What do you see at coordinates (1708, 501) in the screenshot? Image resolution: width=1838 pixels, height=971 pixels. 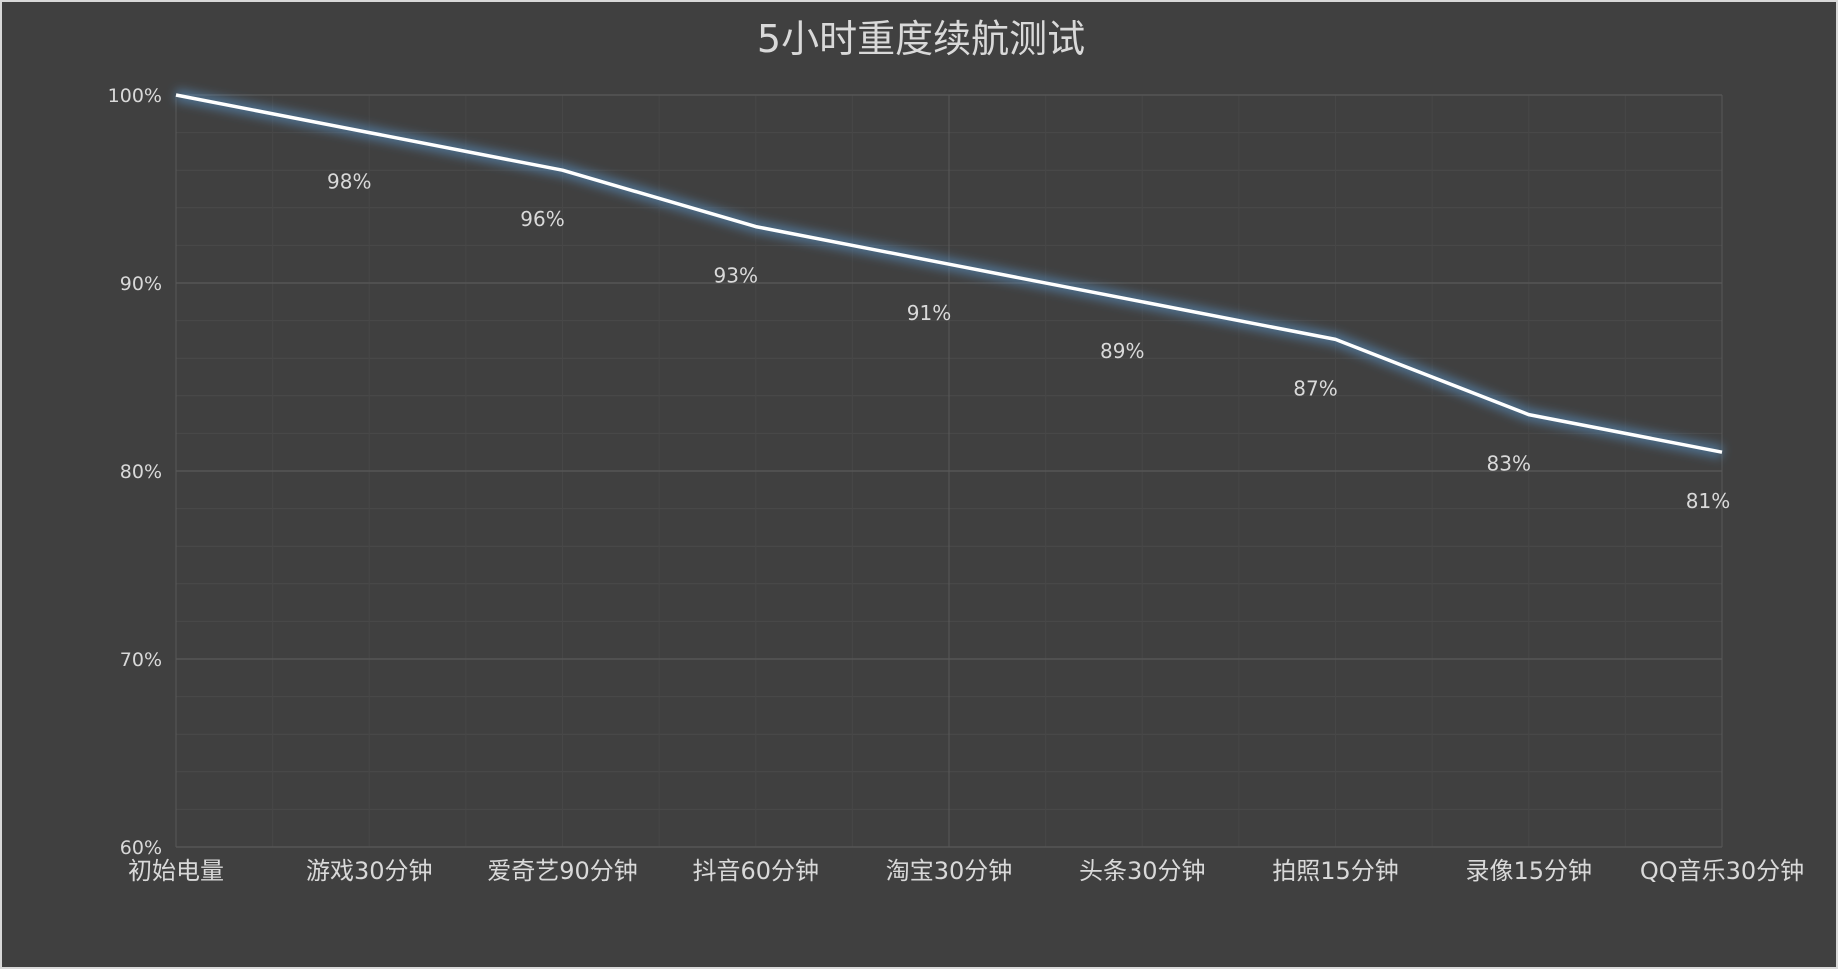 I see `data-label: 81%` at bounding box center [1708, 501].